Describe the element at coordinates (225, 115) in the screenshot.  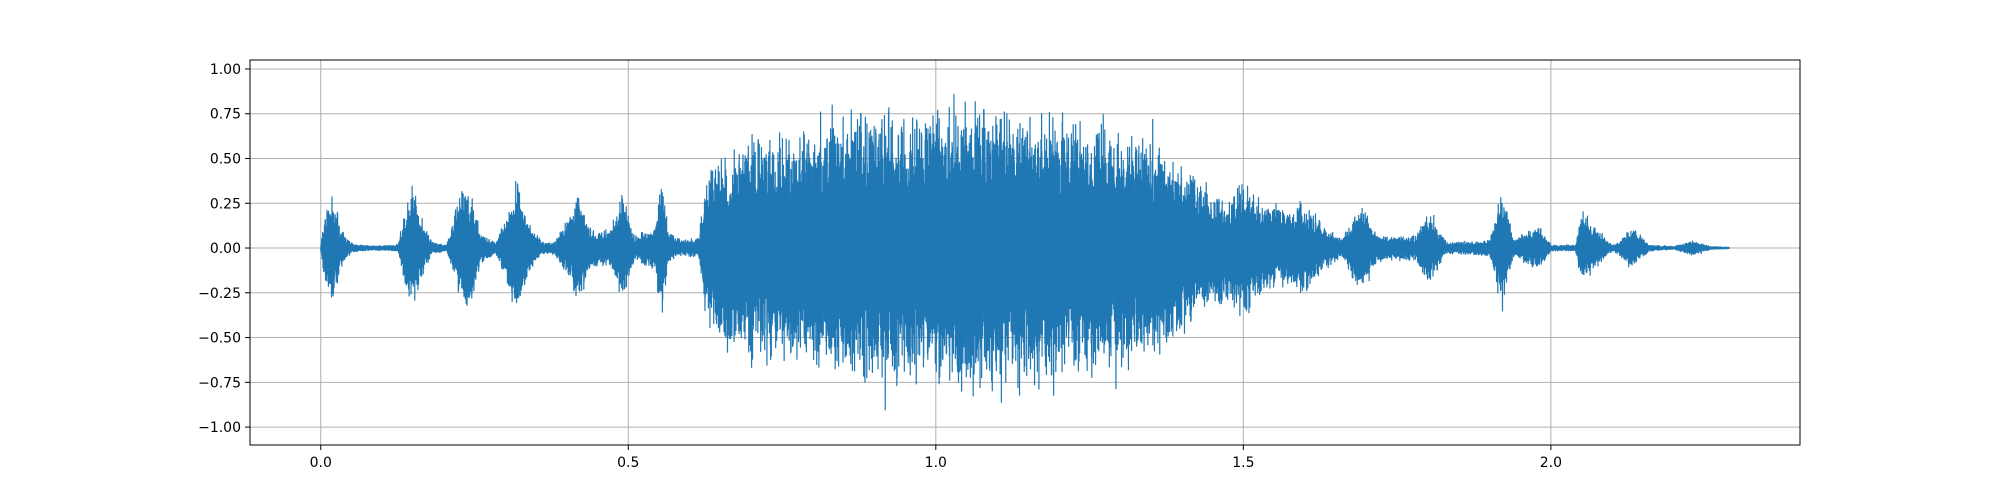
I see `y-tick-label: 0.75` at that location.